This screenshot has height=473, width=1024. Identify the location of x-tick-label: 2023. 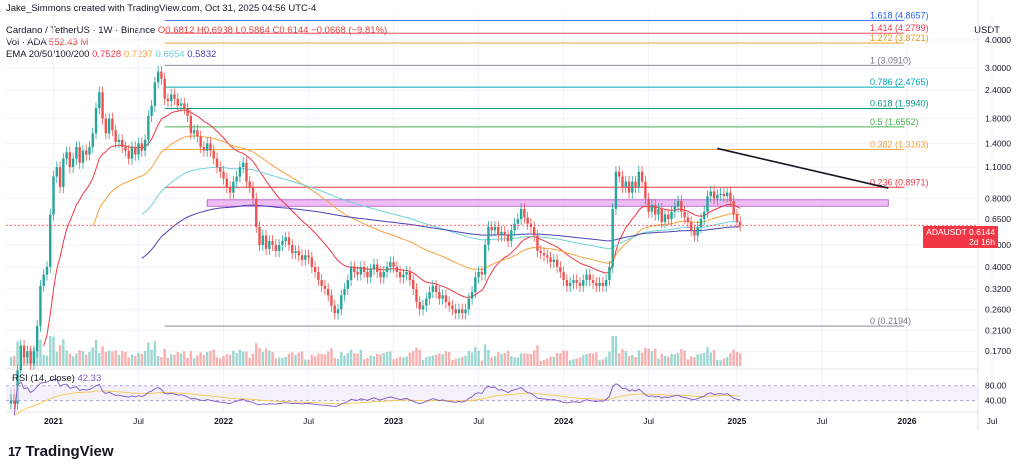
(393, 421).